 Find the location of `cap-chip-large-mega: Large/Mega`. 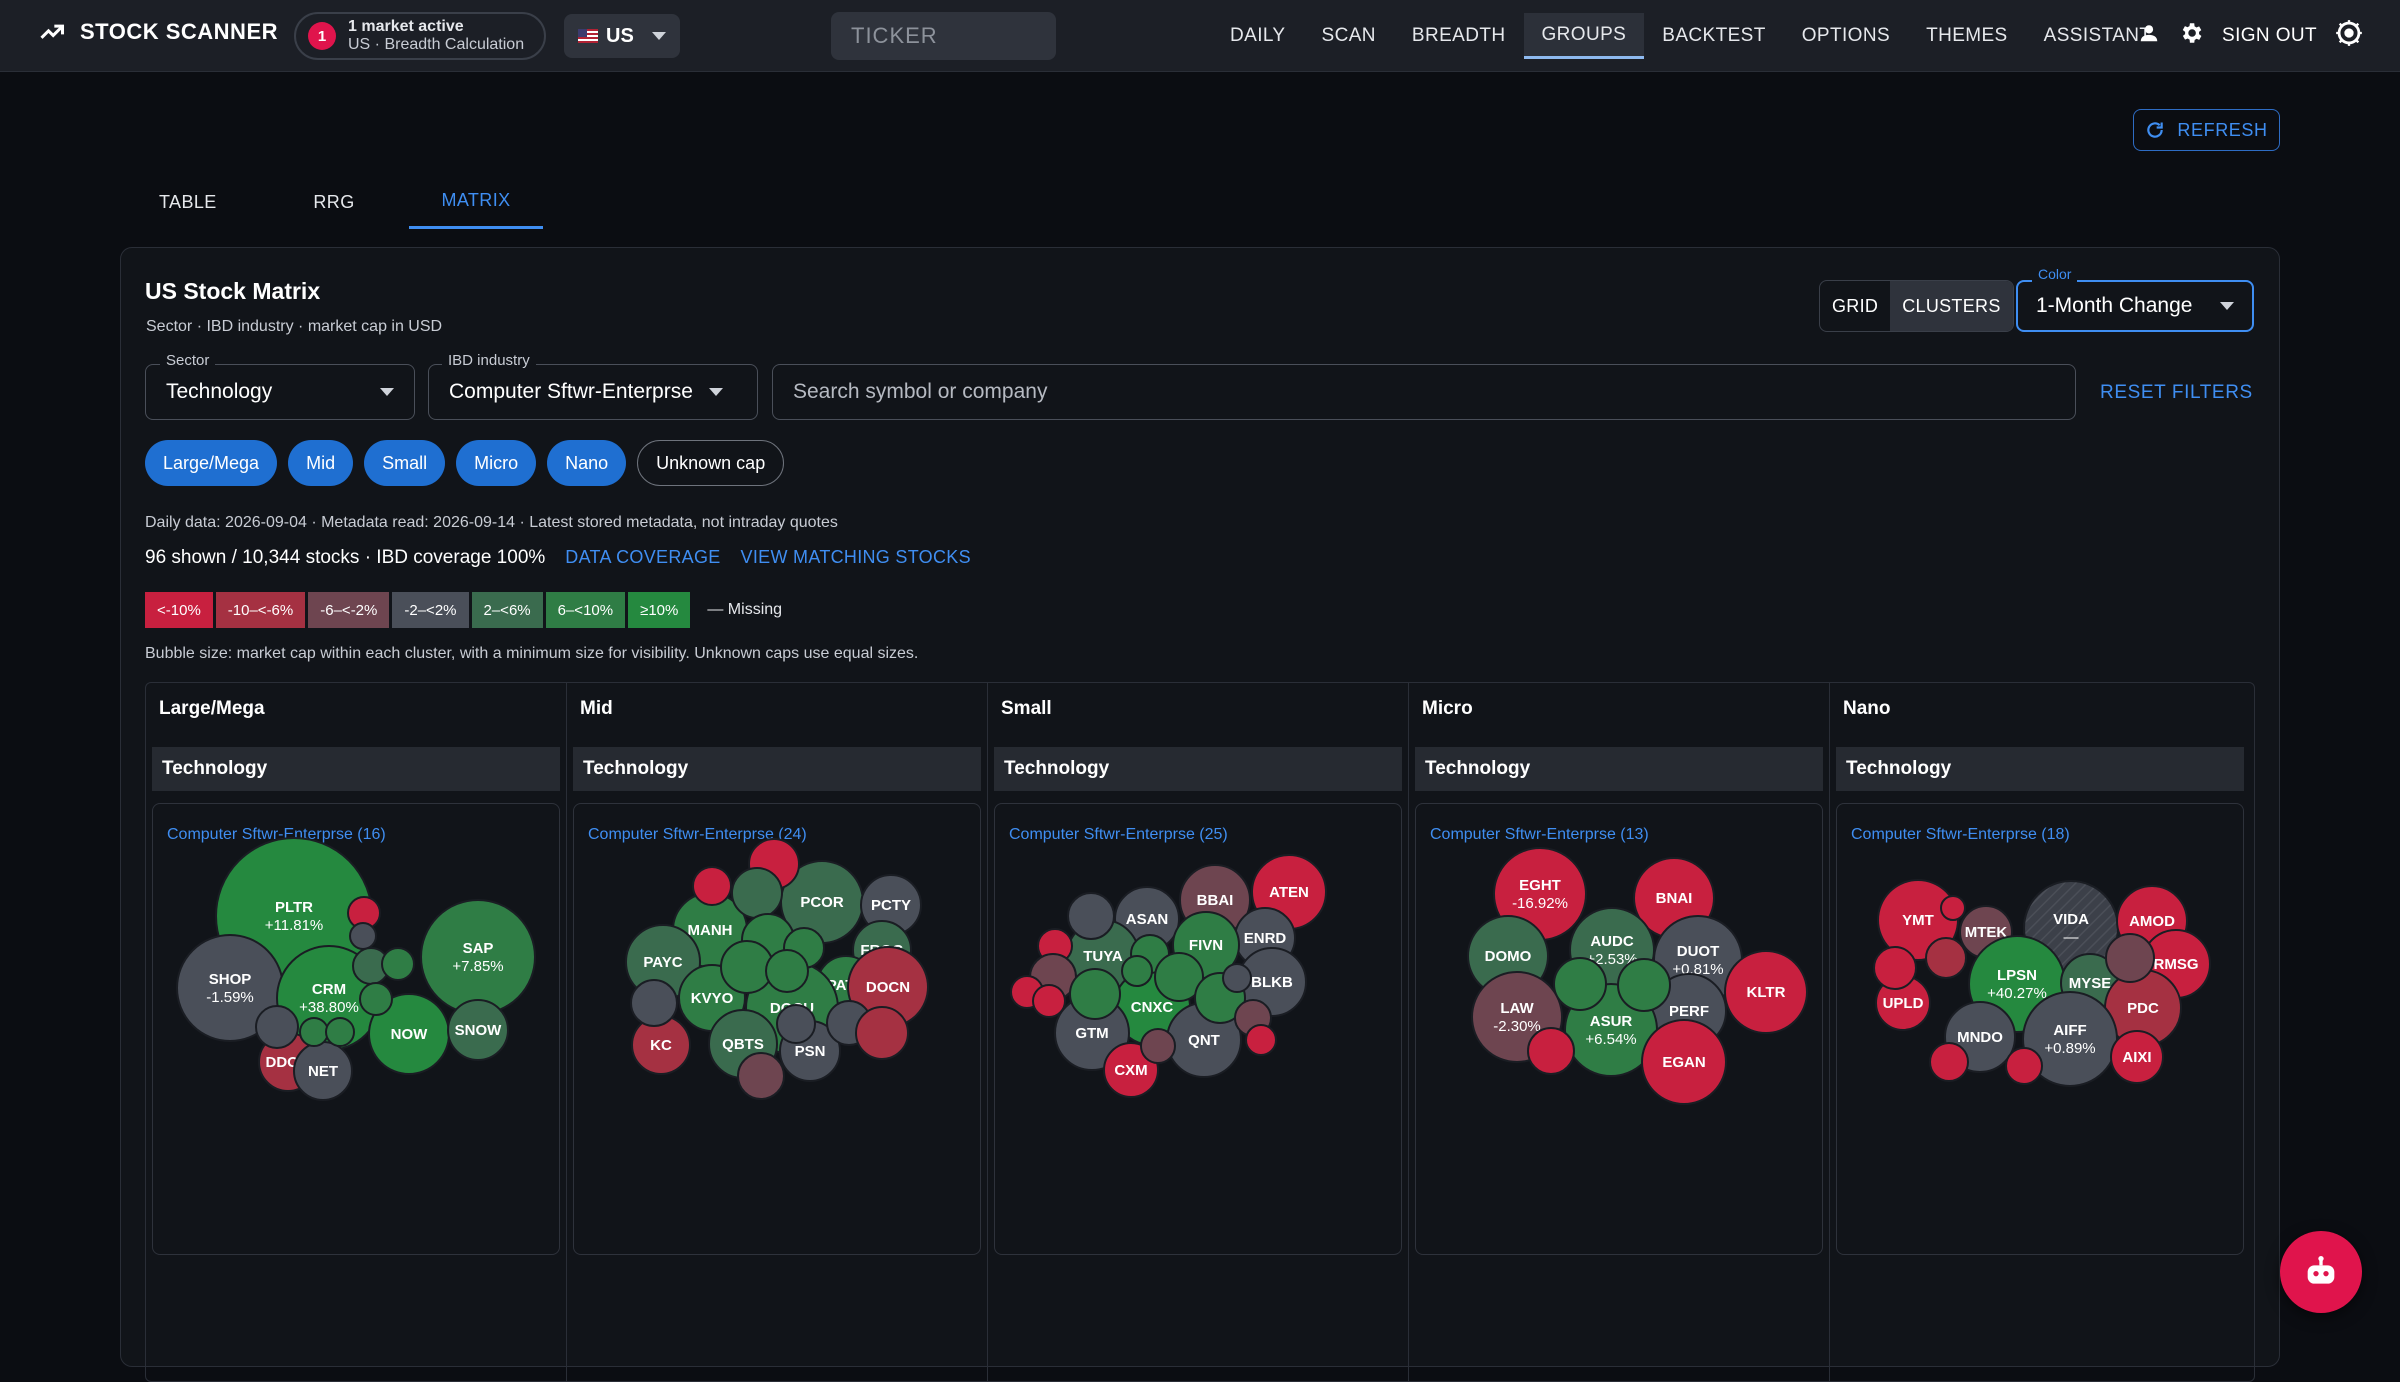

cap-chip-large-mega: Large/Mega is located at coordinates (211, 463).